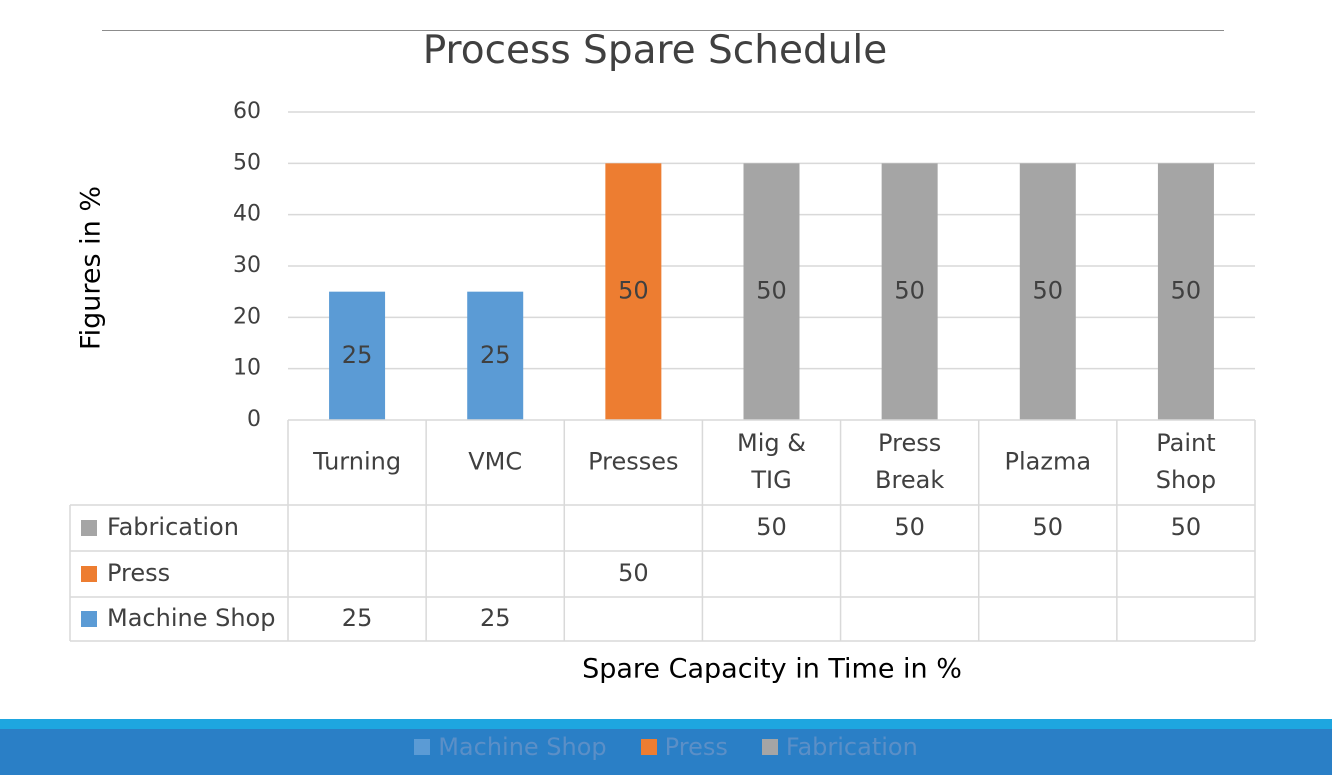 The image size is (1332, 775). What do you see at coordinates (247, 214) in the screenshot?
I see `y-tick-label: 40` at bounding box center [247, 214].